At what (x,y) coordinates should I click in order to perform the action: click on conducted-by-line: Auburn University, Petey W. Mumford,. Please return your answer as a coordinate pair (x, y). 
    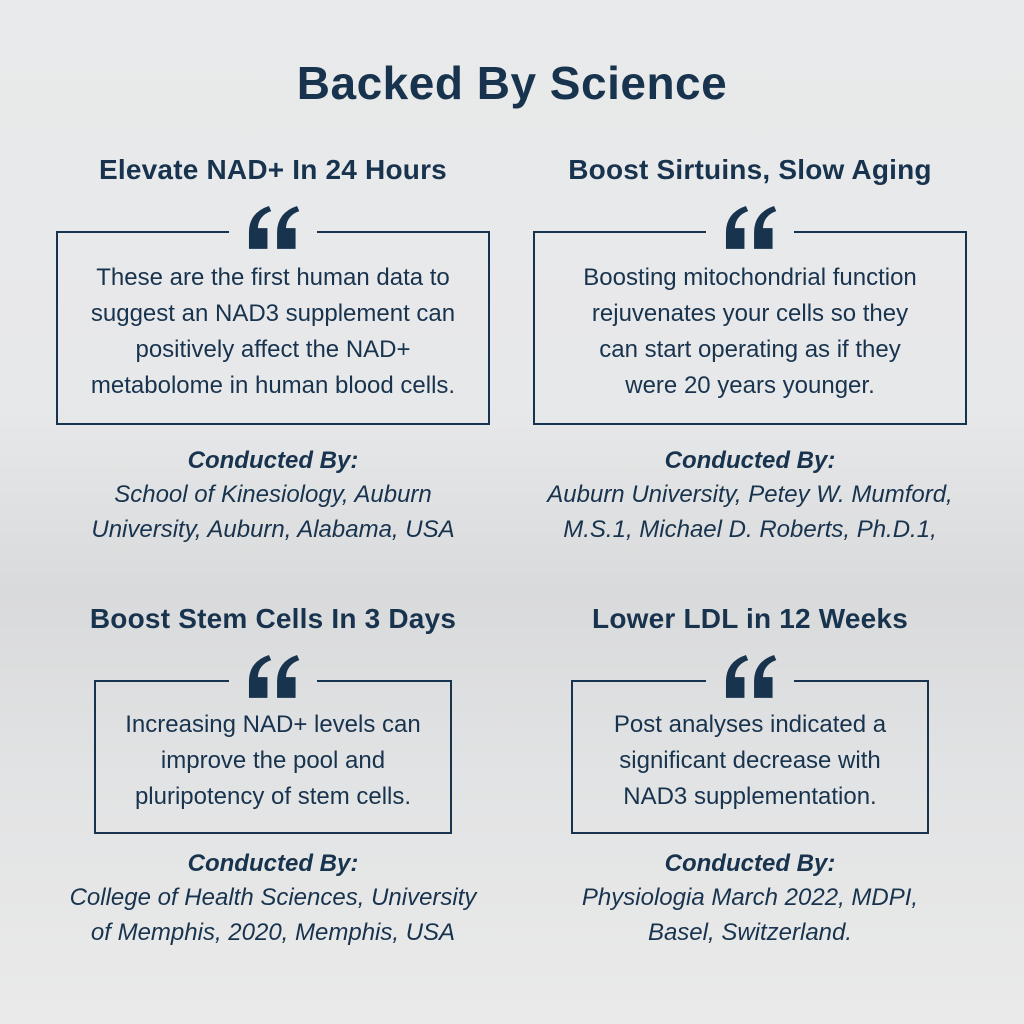
    Looking at the image, I should click on (750, 494).